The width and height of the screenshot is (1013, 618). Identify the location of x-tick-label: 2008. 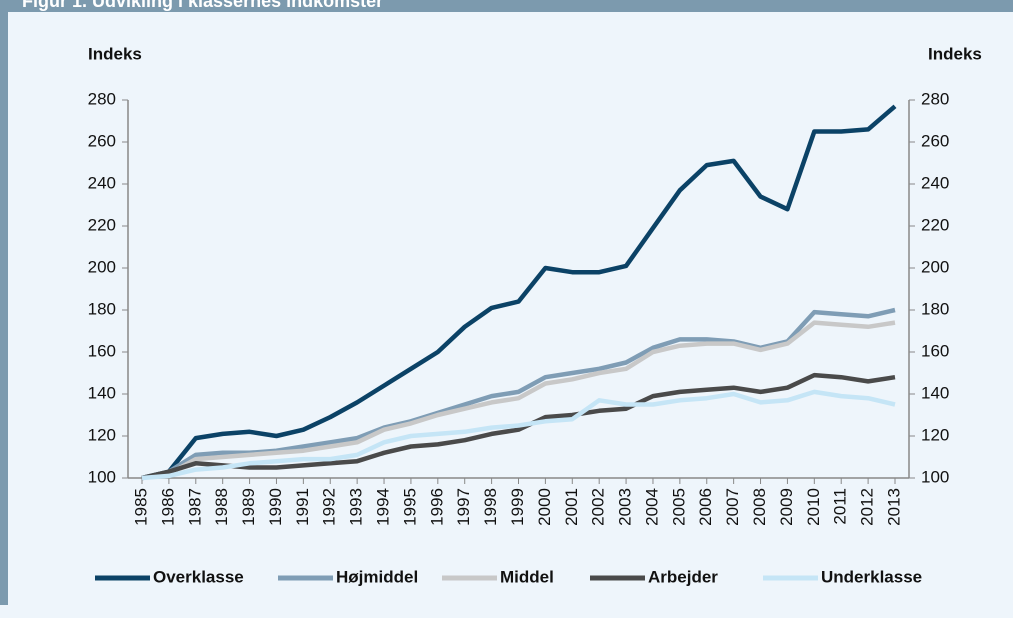
(759, 507).